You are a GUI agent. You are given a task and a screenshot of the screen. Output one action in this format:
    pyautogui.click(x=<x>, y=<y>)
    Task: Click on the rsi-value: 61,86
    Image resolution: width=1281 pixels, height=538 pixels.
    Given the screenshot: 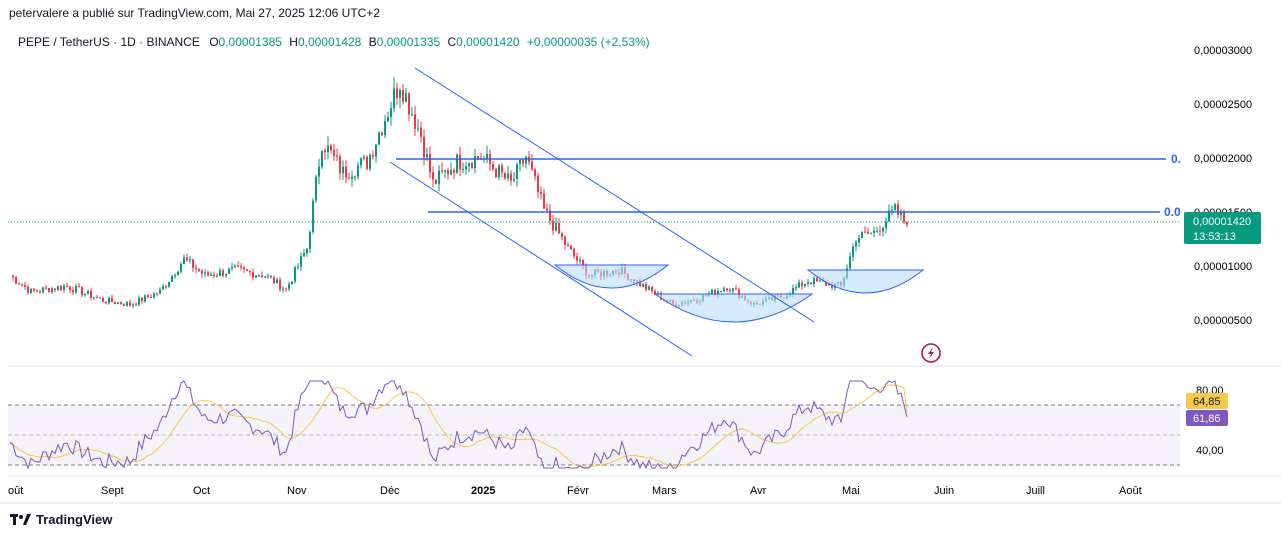 What is the action you would take?
    pyautogui.click(x=1207, y=419)
    